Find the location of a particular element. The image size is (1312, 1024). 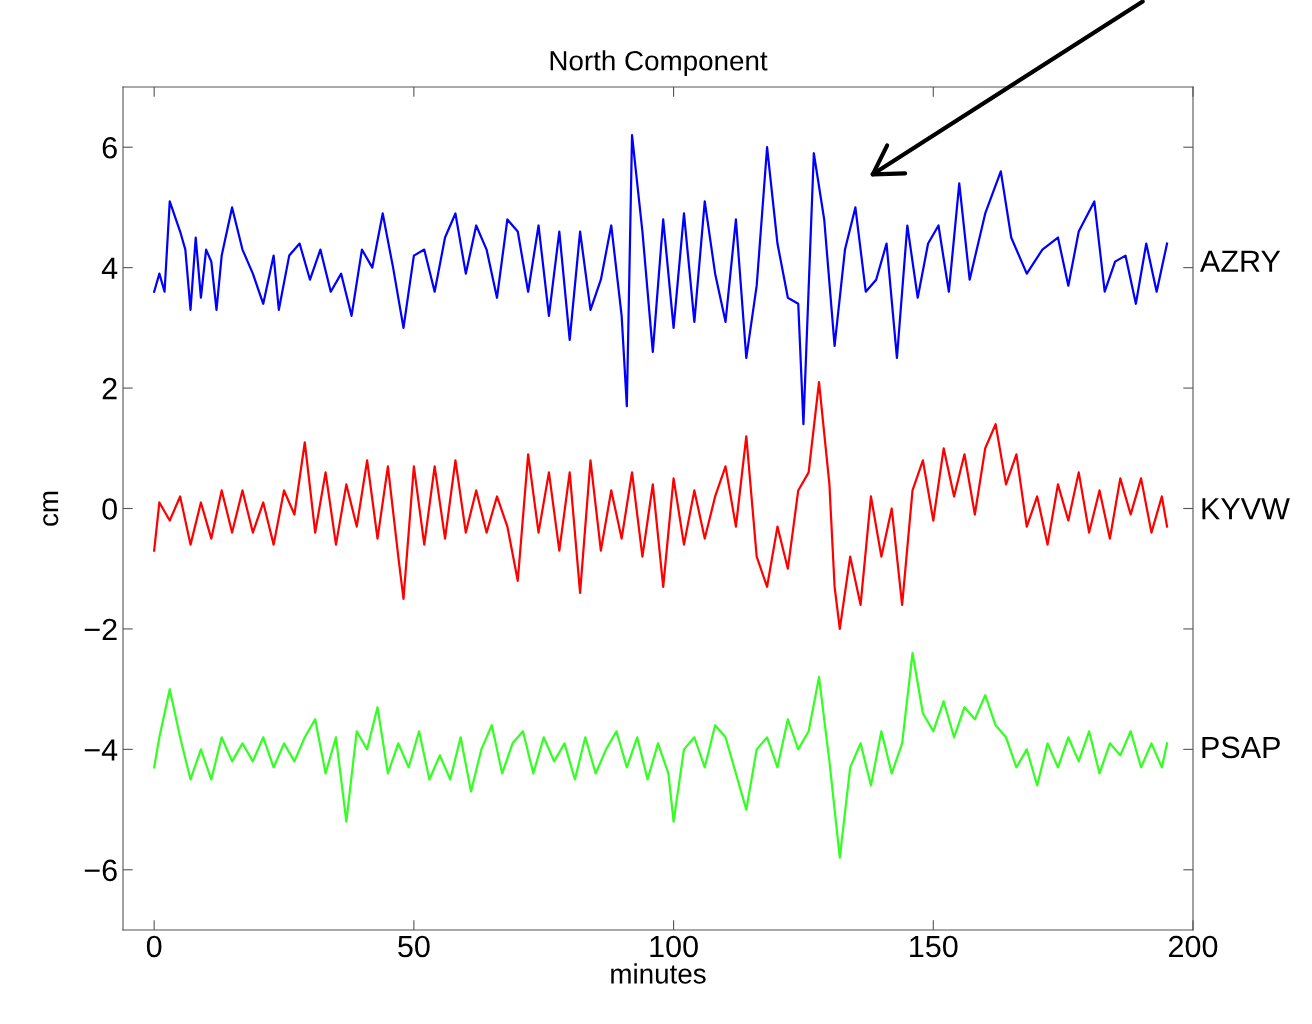

series-label: AZRY is located at coordinates (1240, 261).